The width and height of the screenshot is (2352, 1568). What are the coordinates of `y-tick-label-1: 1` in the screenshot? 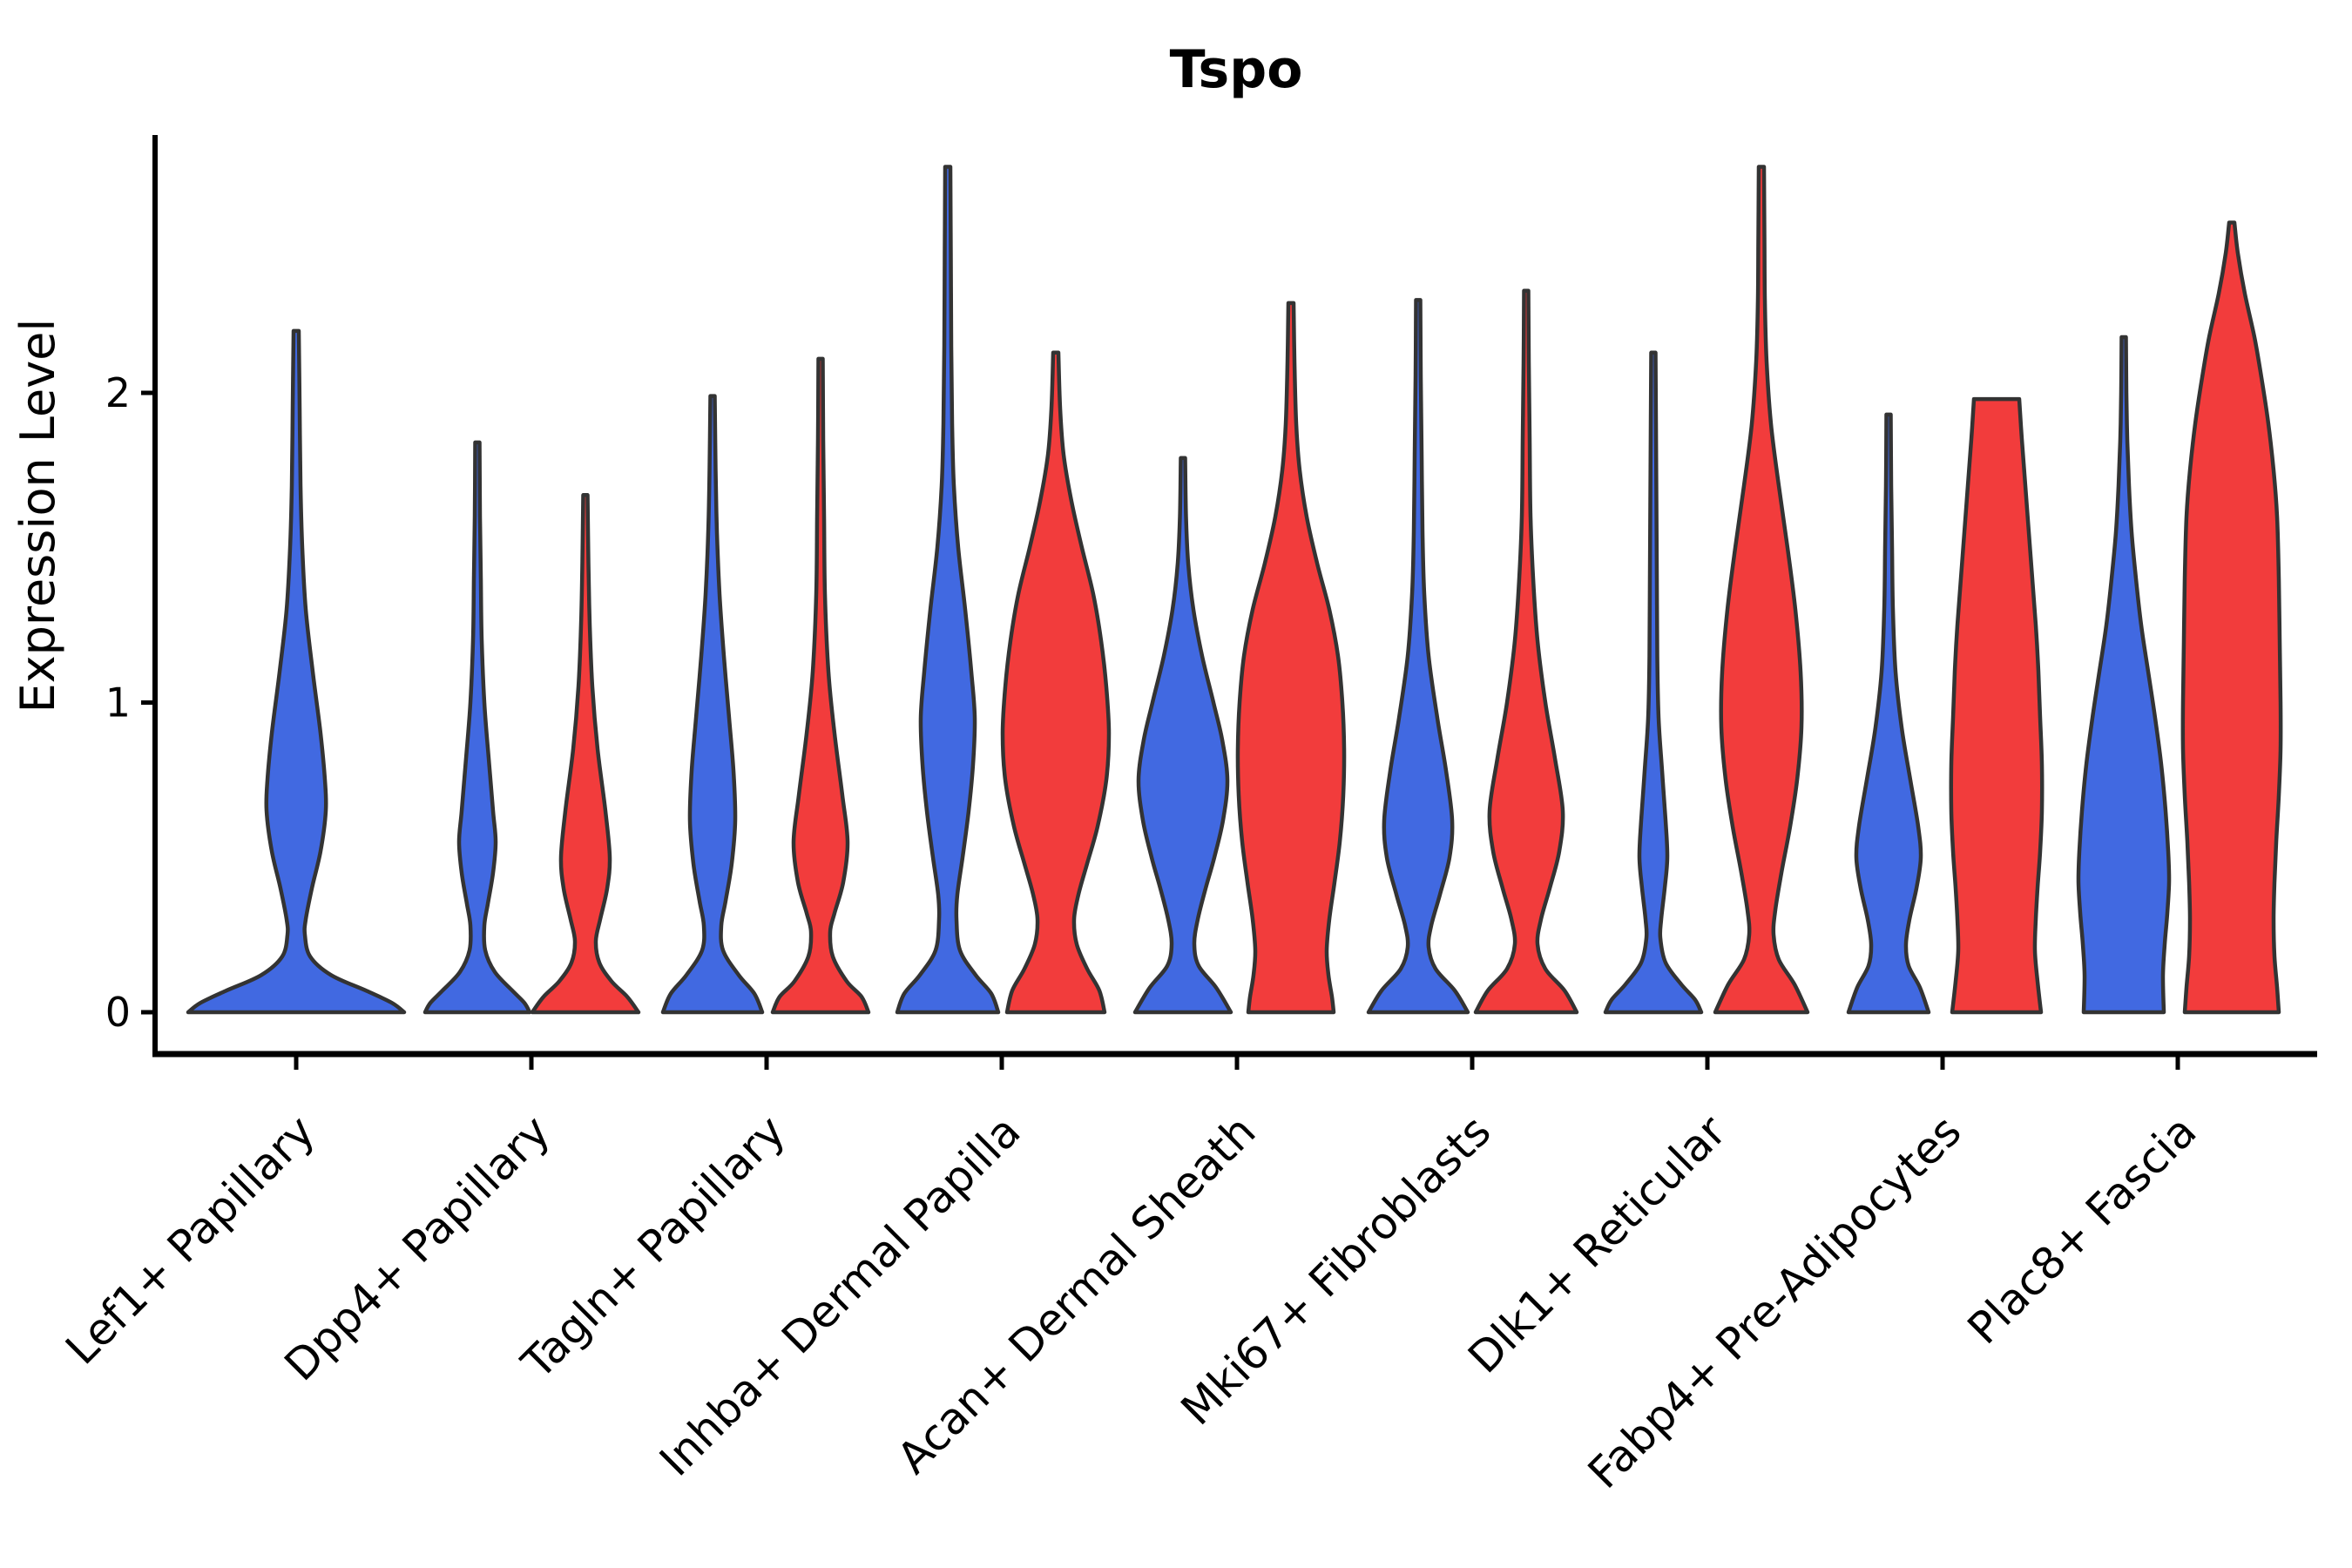 It's located at (118, 703).